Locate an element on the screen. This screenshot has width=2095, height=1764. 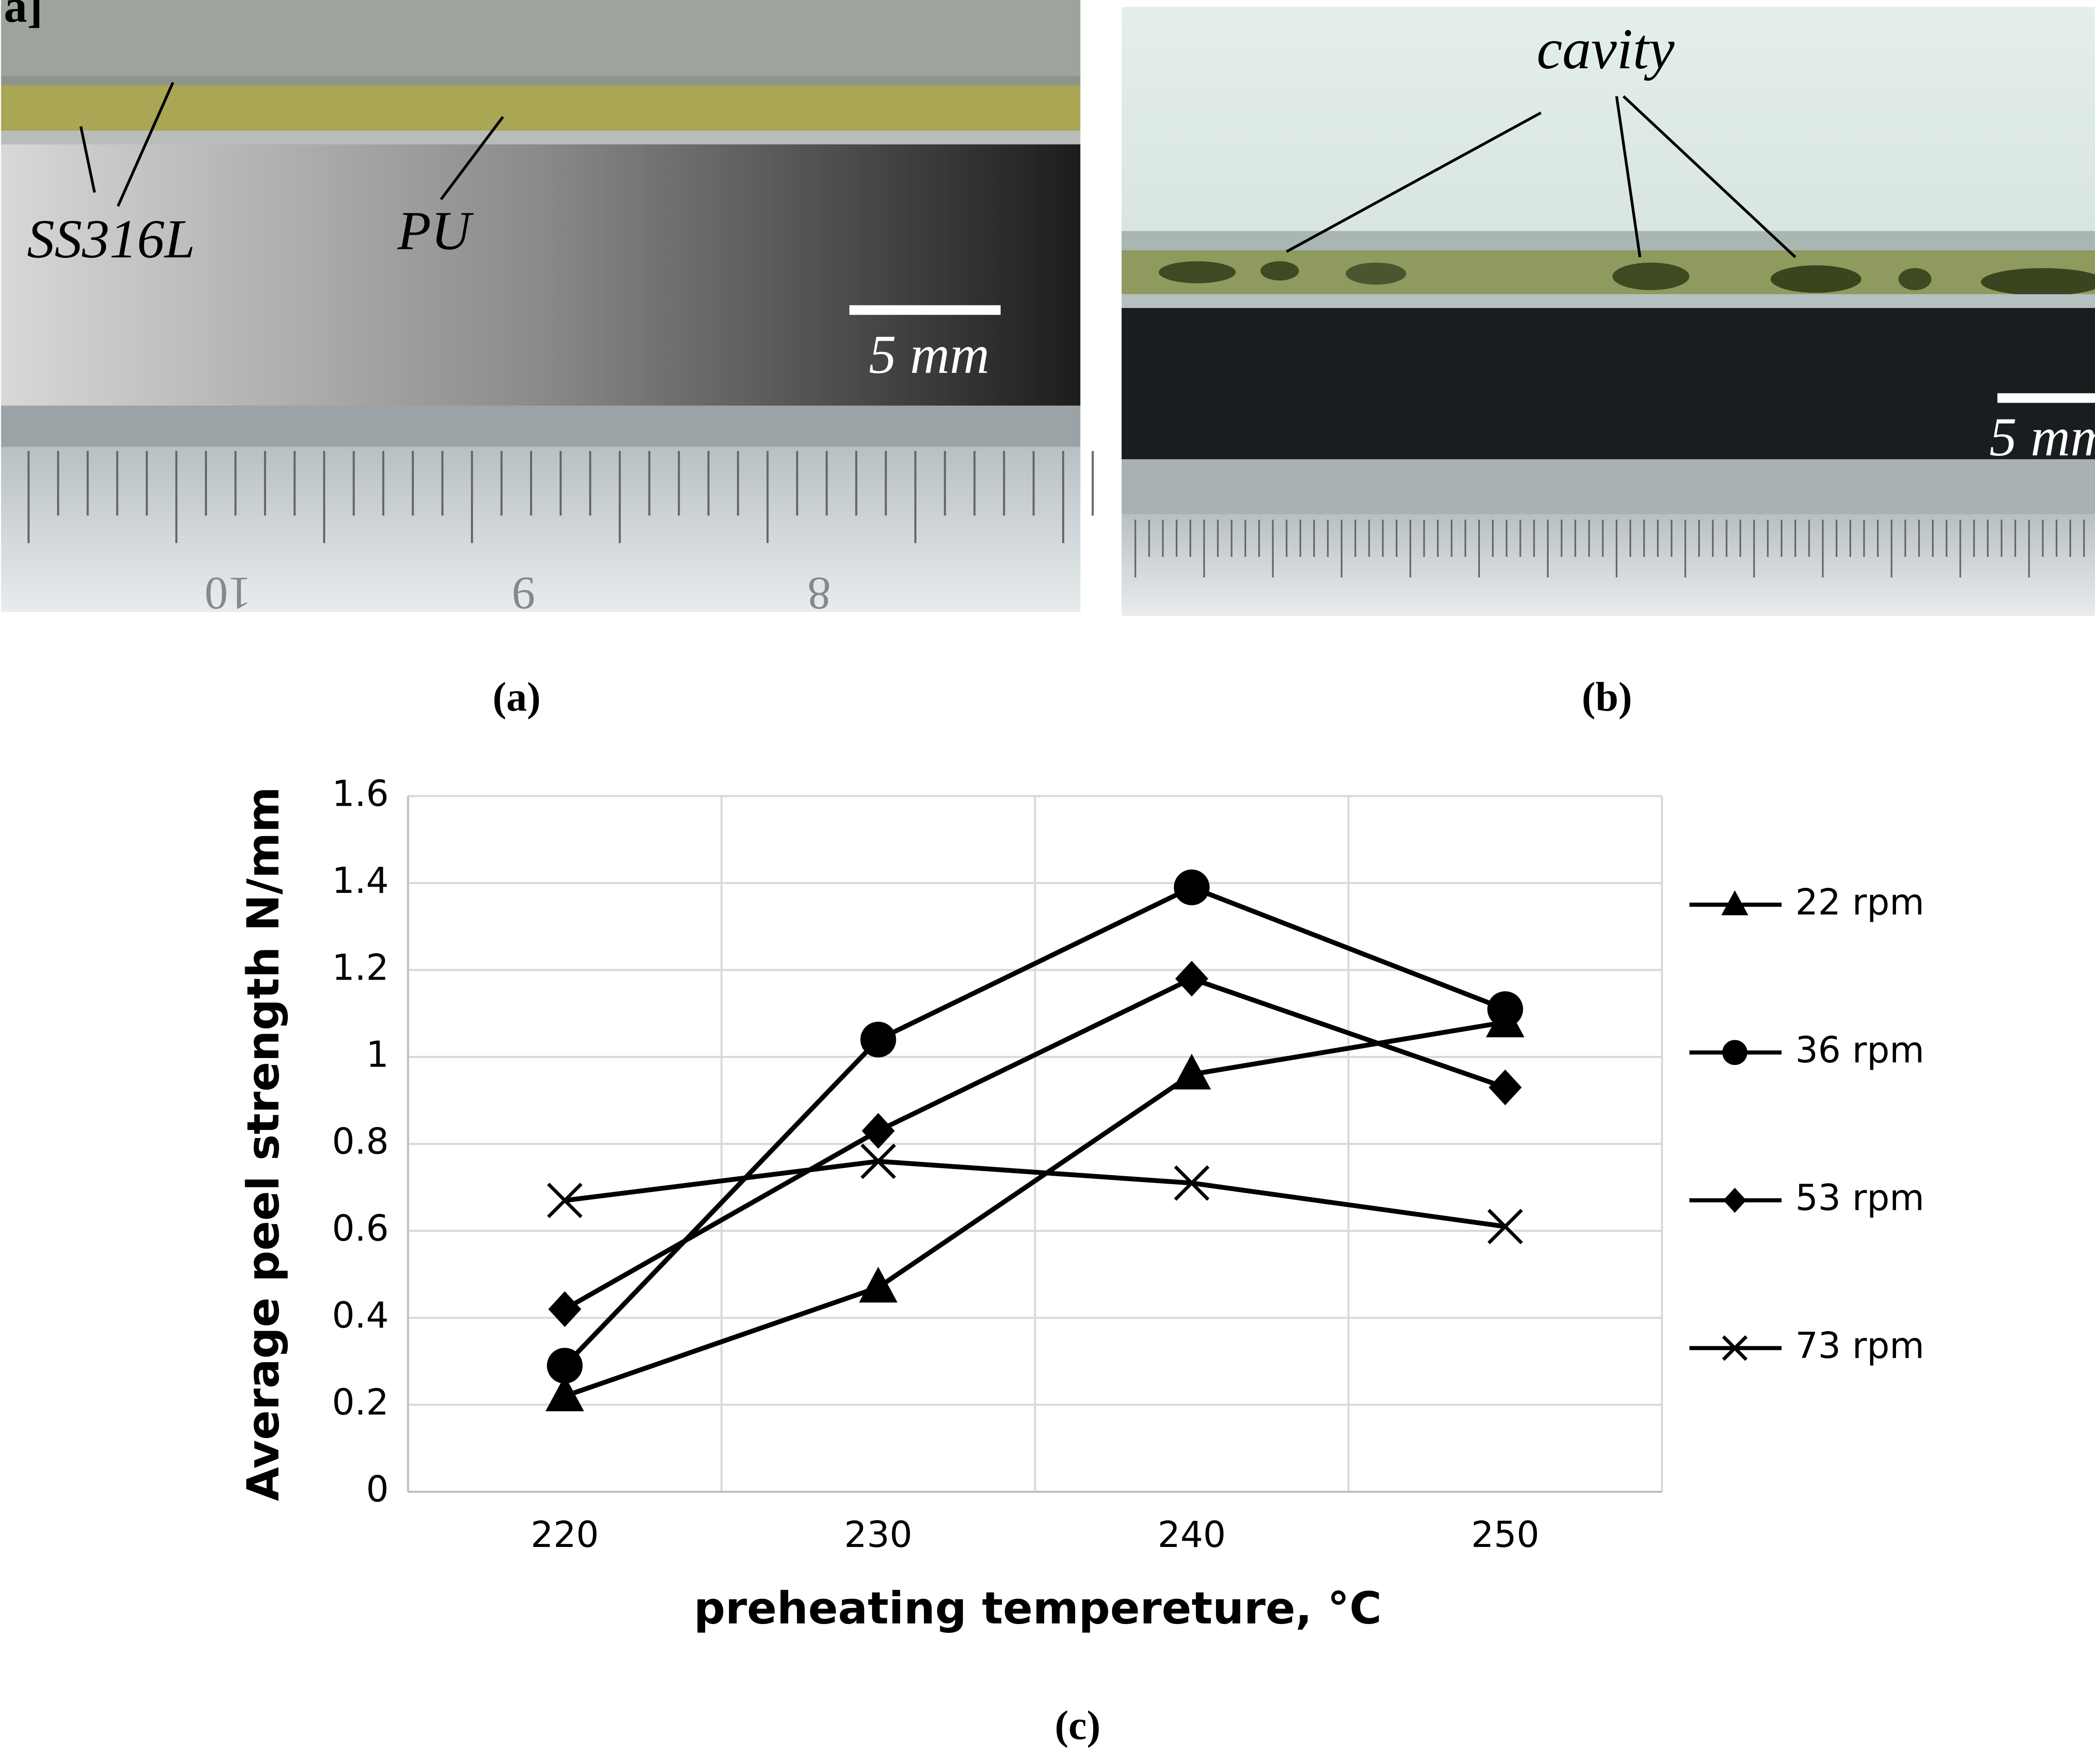
y-tick-label: 0.6 is located at coordinates (360, 1228).